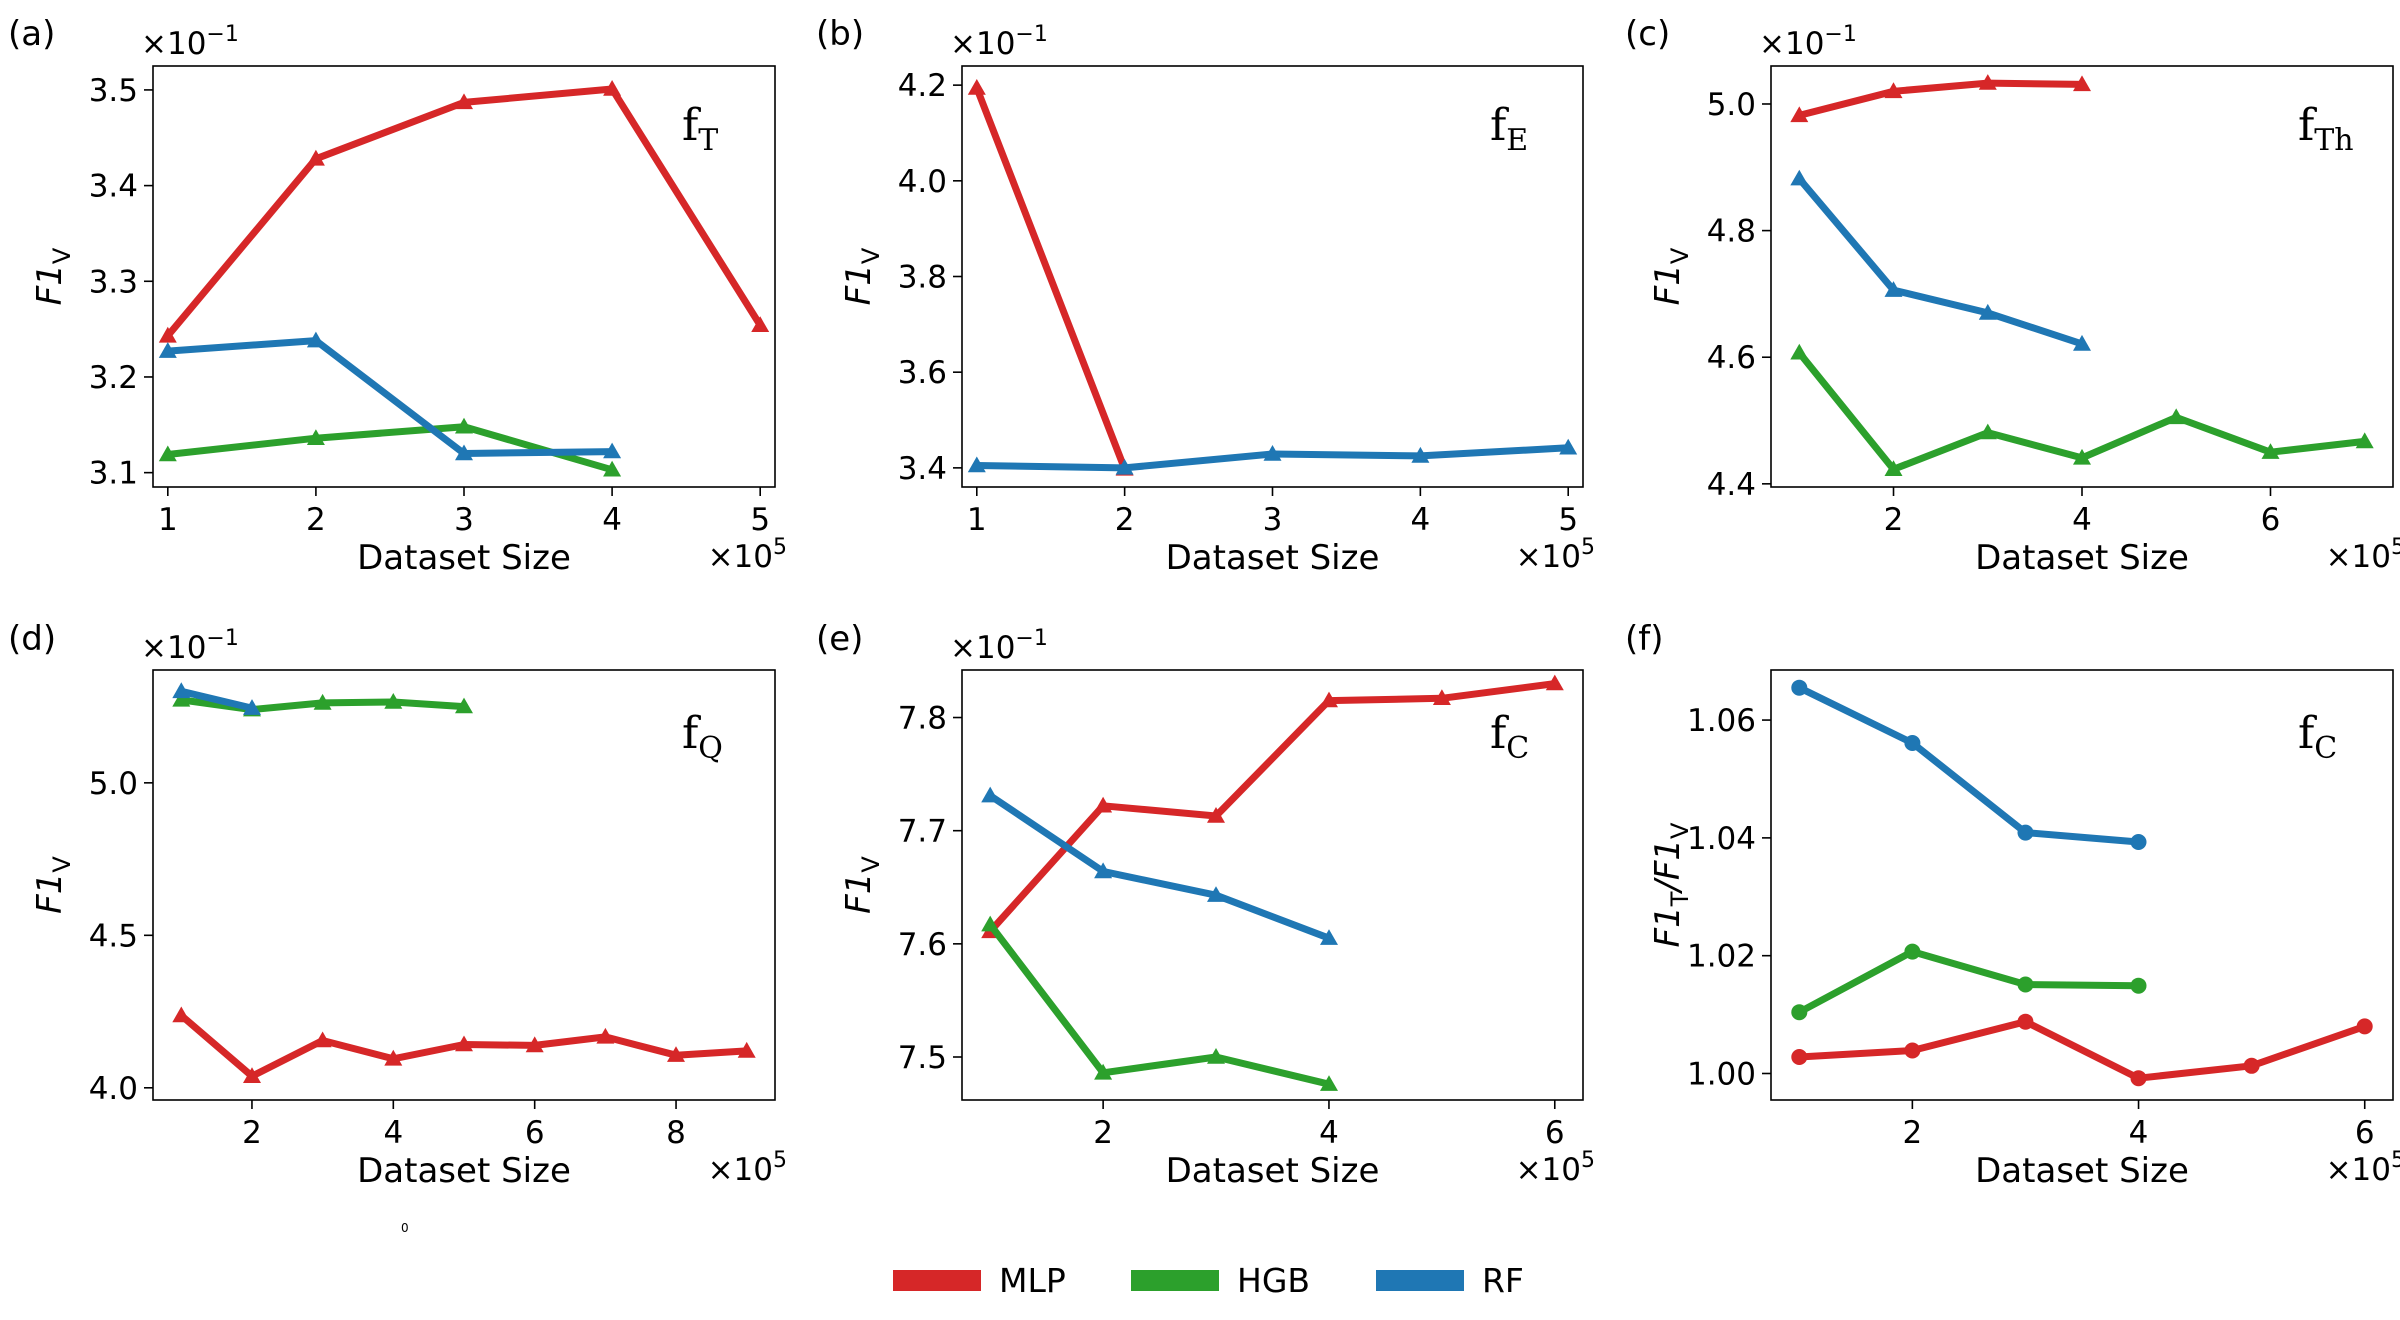 Image resolution: width=2400 pixels, height=1320 pixels. Describe the element at coordinates (390, 448) in the screenshot. I see `series-line-hgb` at that location.